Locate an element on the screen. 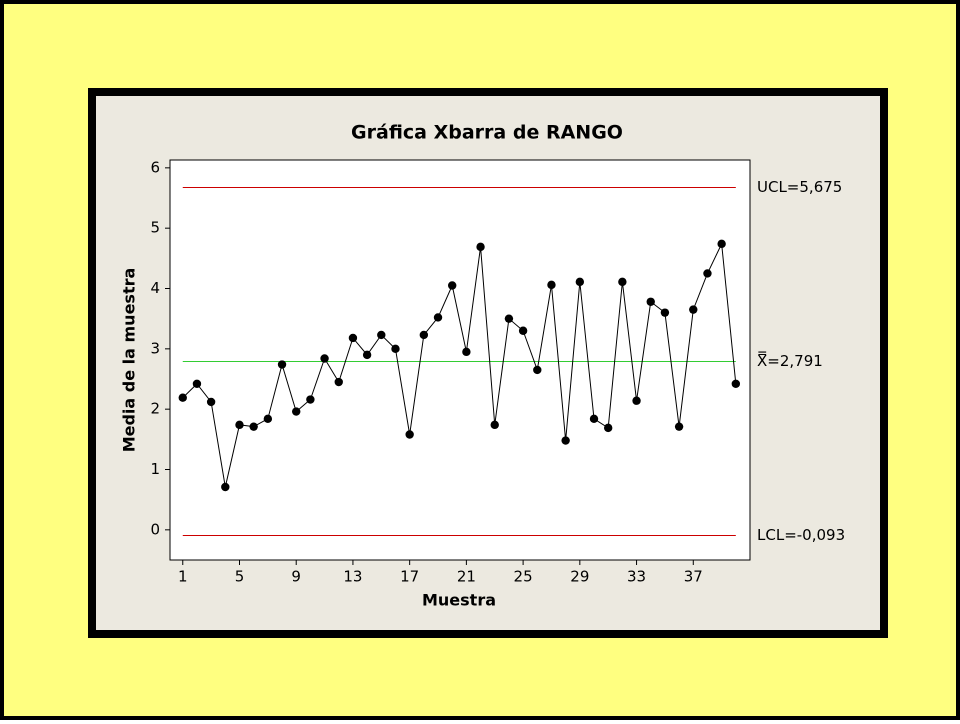 This screenshot has width=960, height=724. x-tick-label: 33 is located at coordinates (636, 577).